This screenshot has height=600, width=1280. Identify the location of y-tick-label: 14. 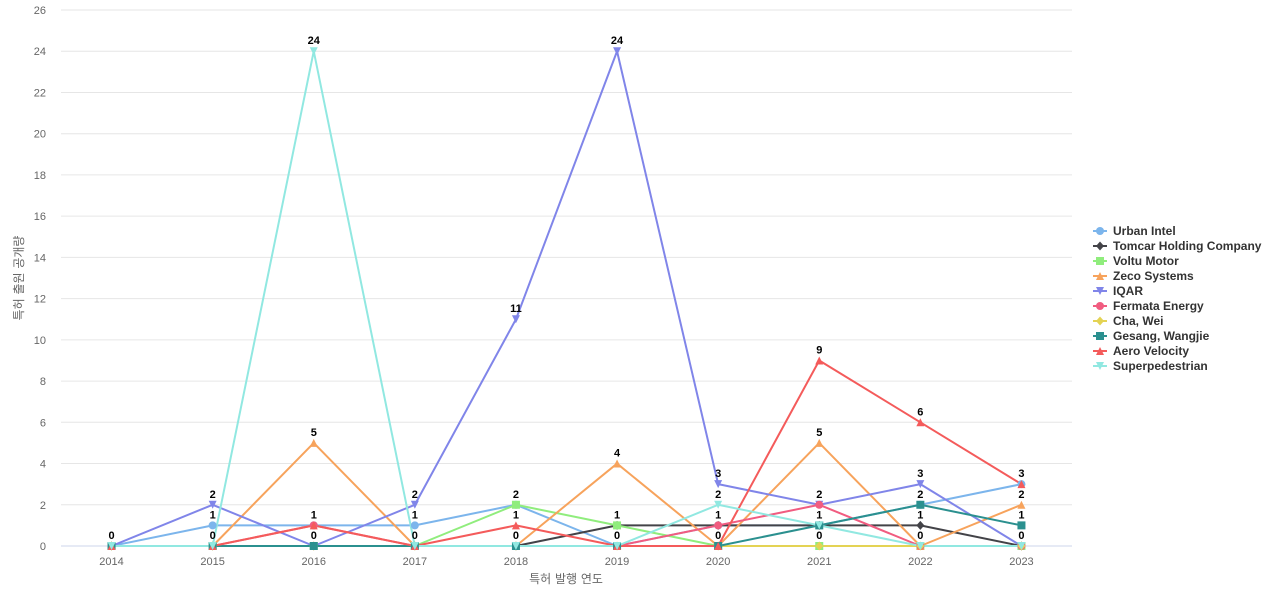
(40, 258).